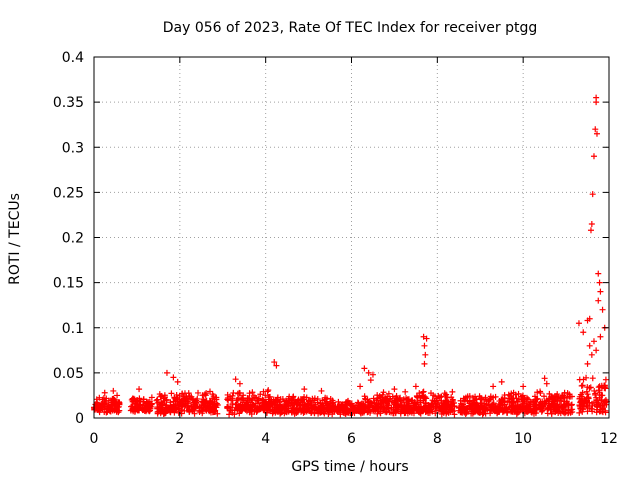 The image size is (640, 480). Describe the element at coordinates (351, 439) in the screenshot. I see `x-tick-label: 6` at that location.